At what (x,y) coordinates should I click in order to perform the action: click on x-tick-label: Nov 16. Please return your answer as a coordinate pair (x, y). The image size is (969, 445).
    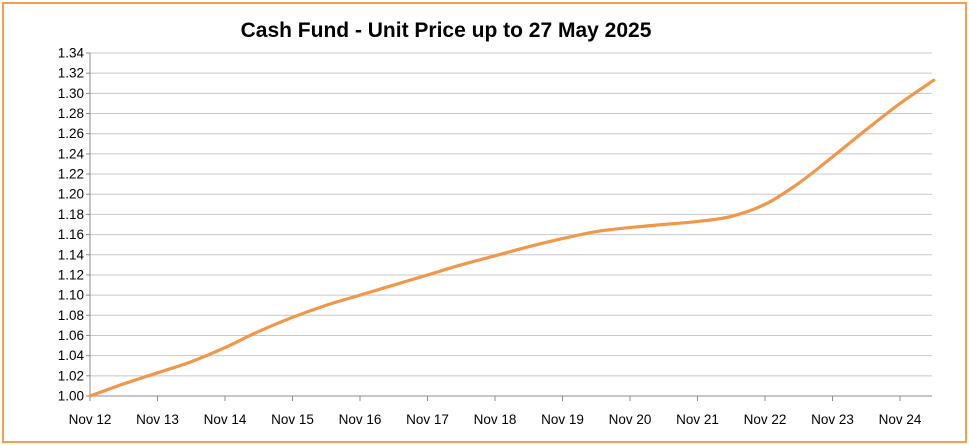
    Looking at the image, I should click on (360, 419).